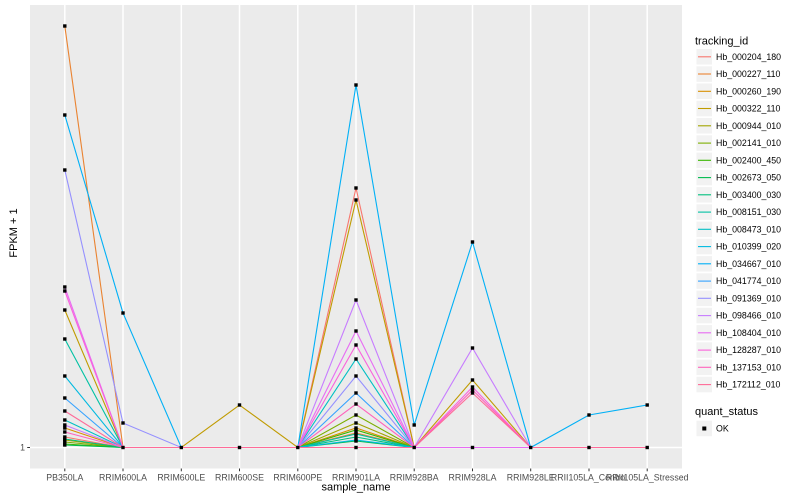 This screenshot has width=800, height=500. What do you see at coordinates (748, 143) in the screenshot?
I see `svg-text: Hb_002141_010` at bounding box center [748, 143].